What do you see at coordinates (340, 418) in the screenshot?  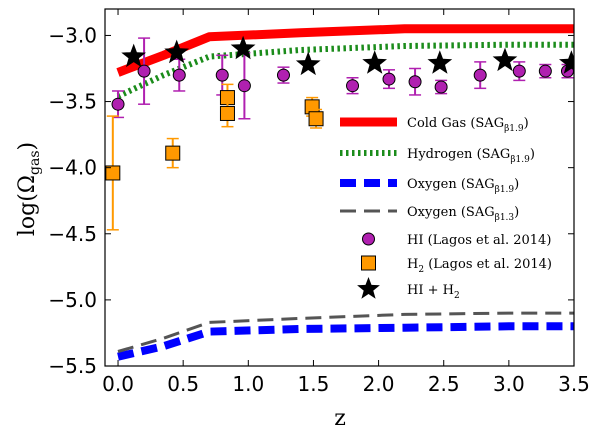 I see `x-axis-label: z` at bounding box center [340, 418].